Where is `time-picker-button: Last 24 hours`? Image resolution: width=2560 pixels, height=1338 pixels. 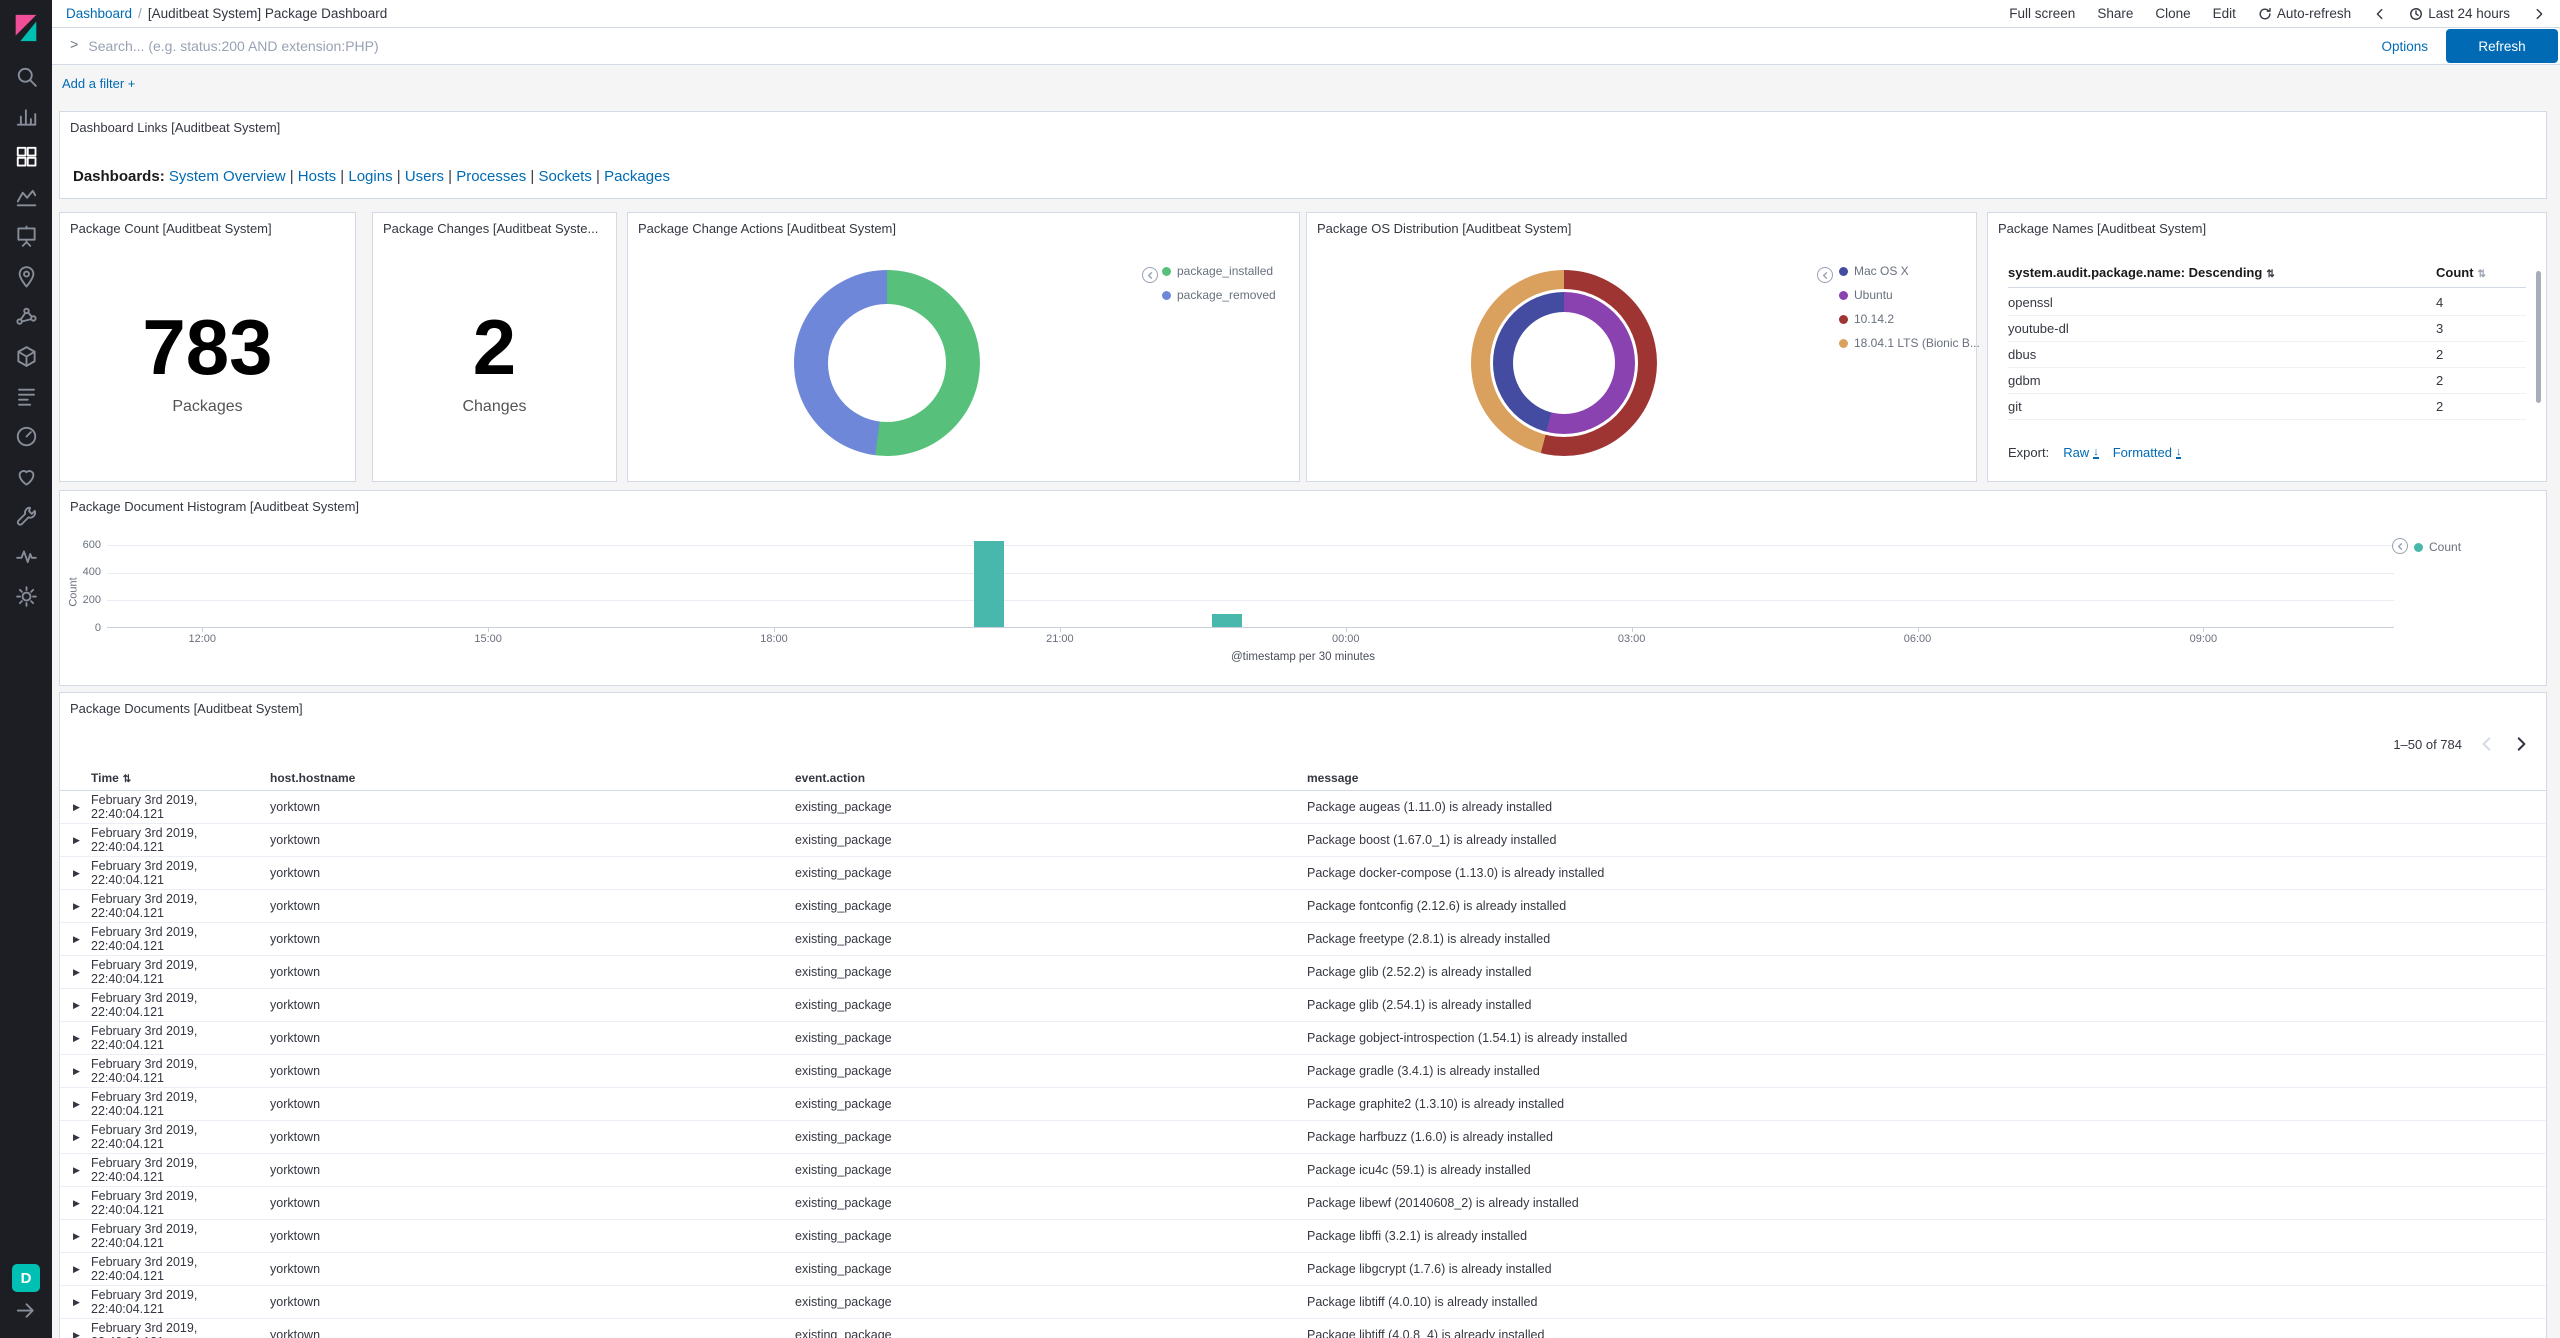
time-picker-button: Last 24 hours is located at coordinates (2459, 13).